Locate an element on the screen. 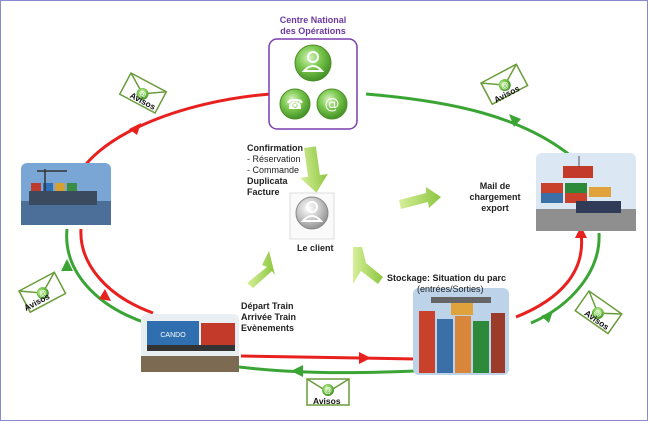 This screenshot has height=424, width=650. avisos-envelope-top-right: @ is located at coordinates (504, 84).